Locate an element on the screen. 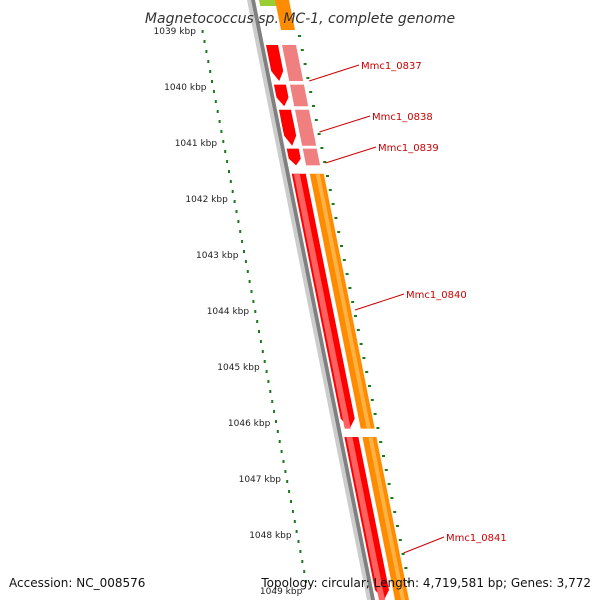 Image resolution: width=600 pixels, height=600 pixels. rna-feature is located at coordinates (269, 3).